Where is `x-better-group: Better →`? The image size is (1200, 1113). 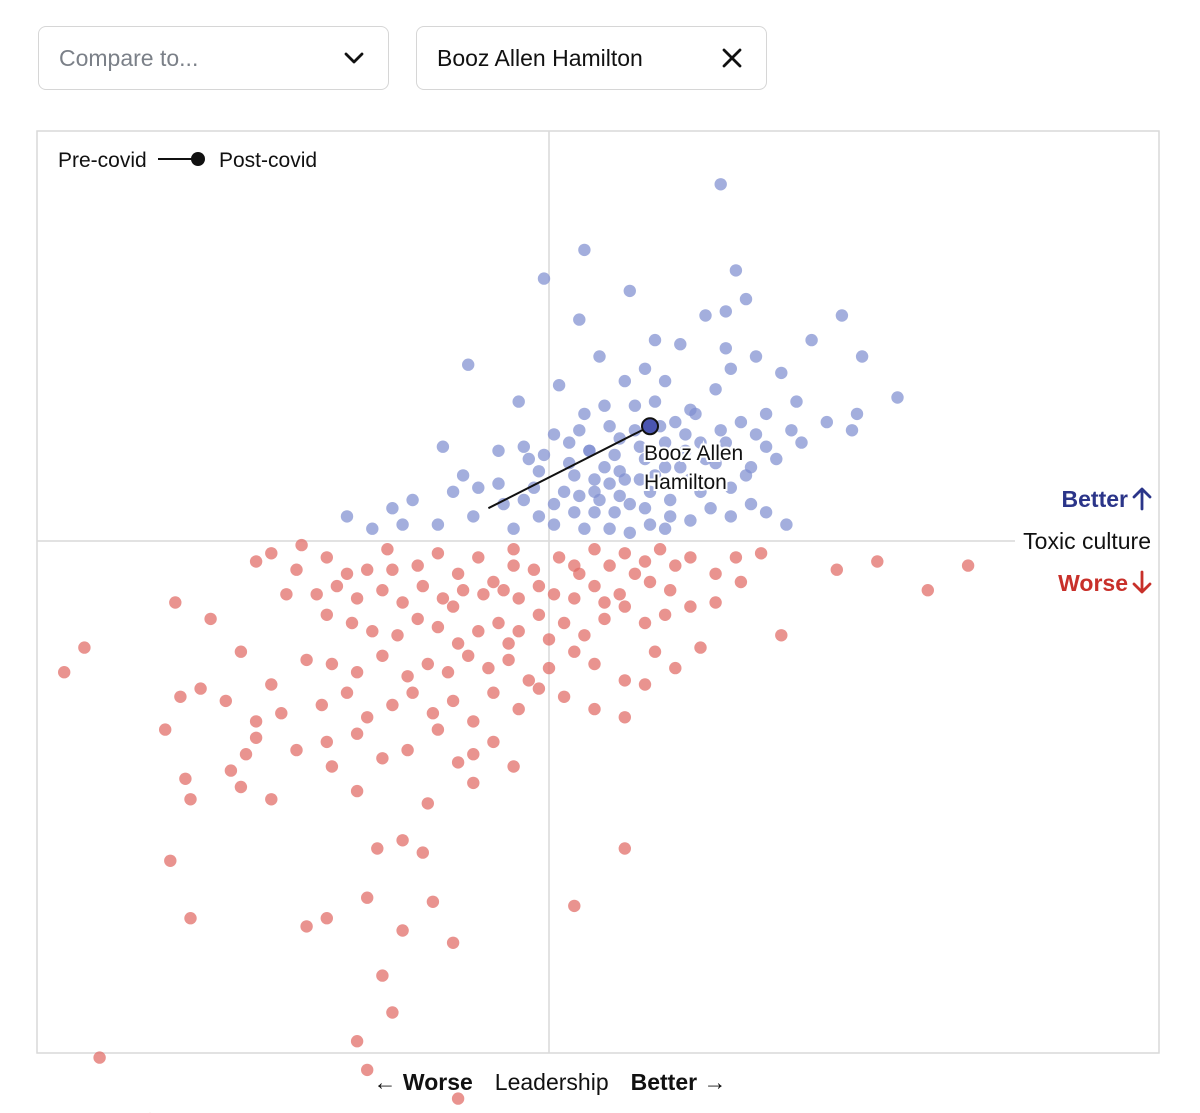 x-better-group: Better → is located at coordinates (679, 1082).